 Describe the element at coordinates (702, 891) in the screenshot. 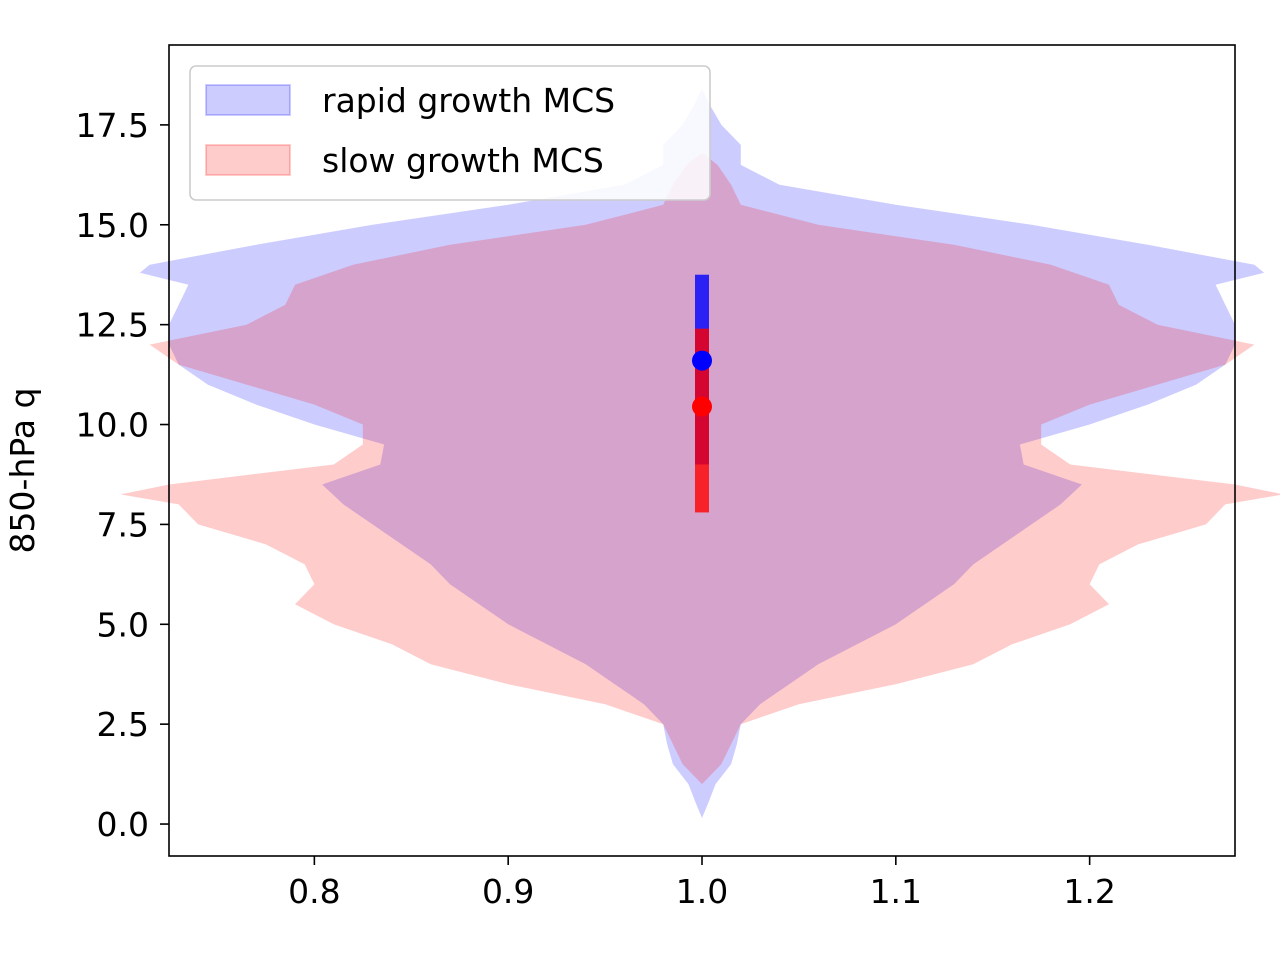

I see `x-tick-label: 1.0` at that location.